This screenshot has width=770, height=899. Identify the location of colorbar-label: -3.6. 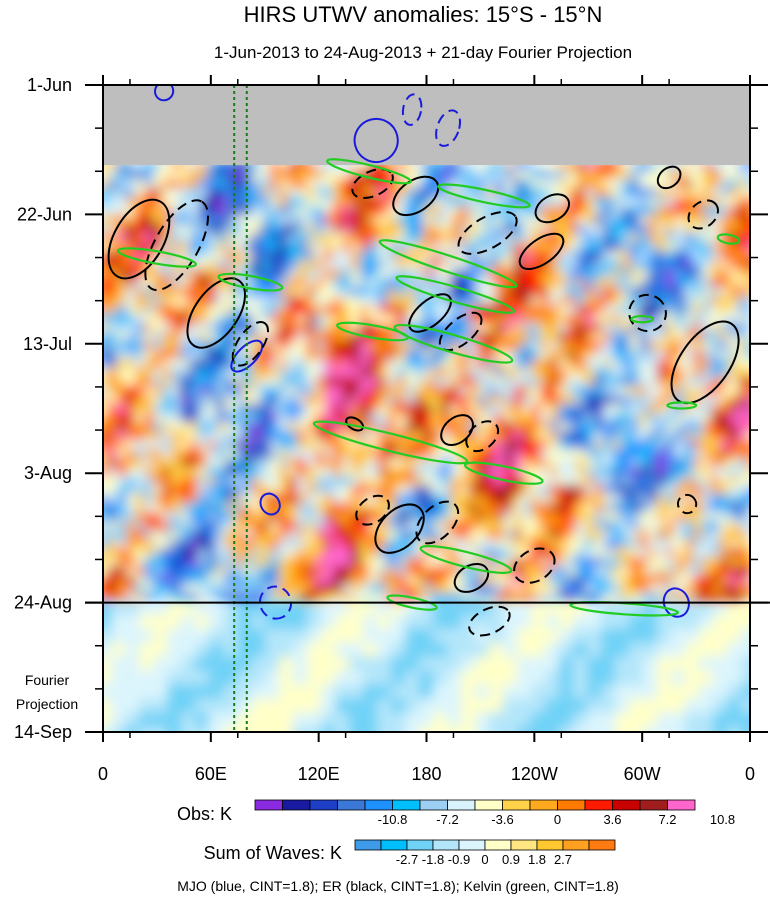
(502, 819).